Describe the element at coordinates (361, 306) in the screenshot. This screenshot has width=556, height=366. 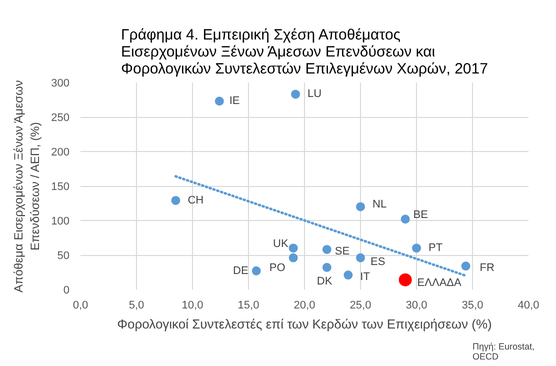
I see `x-tick-label: 25,0` at that location.